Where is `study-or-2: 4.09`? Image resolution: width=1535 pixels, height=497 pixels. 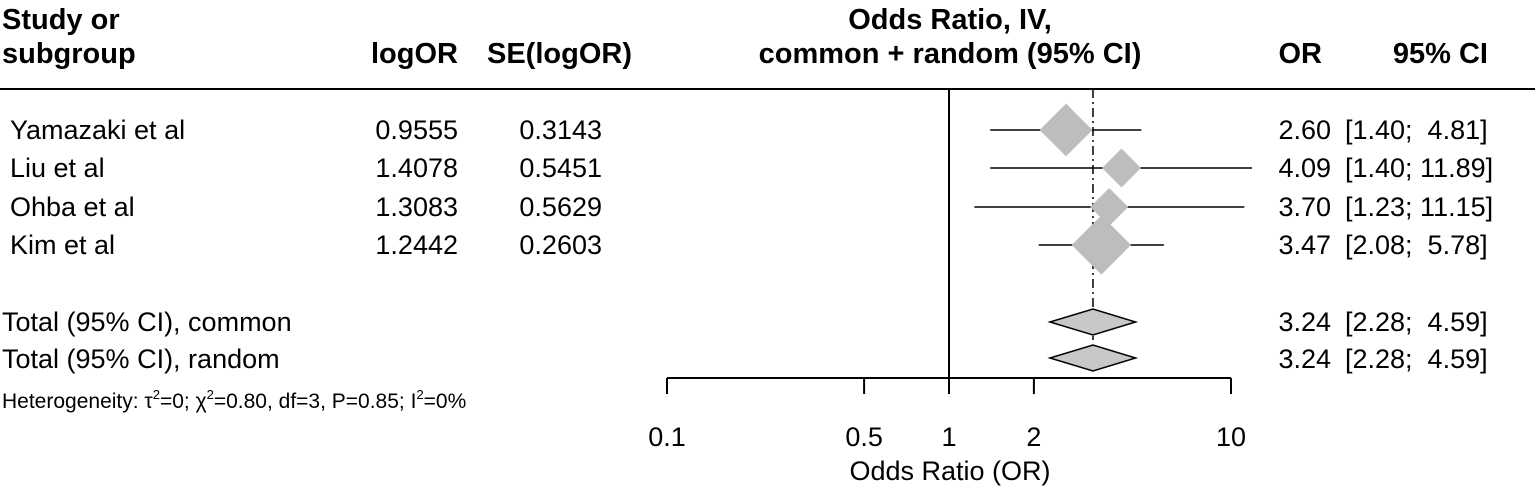
study-or-2: 4.09 is located at coordinates (1304, 168).